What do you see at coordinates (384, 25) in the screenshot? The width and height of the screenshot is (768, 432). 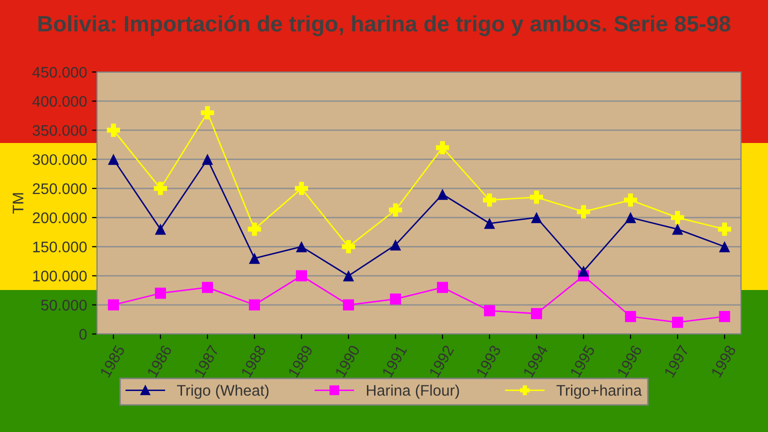 I see `chart-title: Bolivia: Importación de trigo, harina de trigo y ambos. Serie 85-98` at bounding box center [384, 25].